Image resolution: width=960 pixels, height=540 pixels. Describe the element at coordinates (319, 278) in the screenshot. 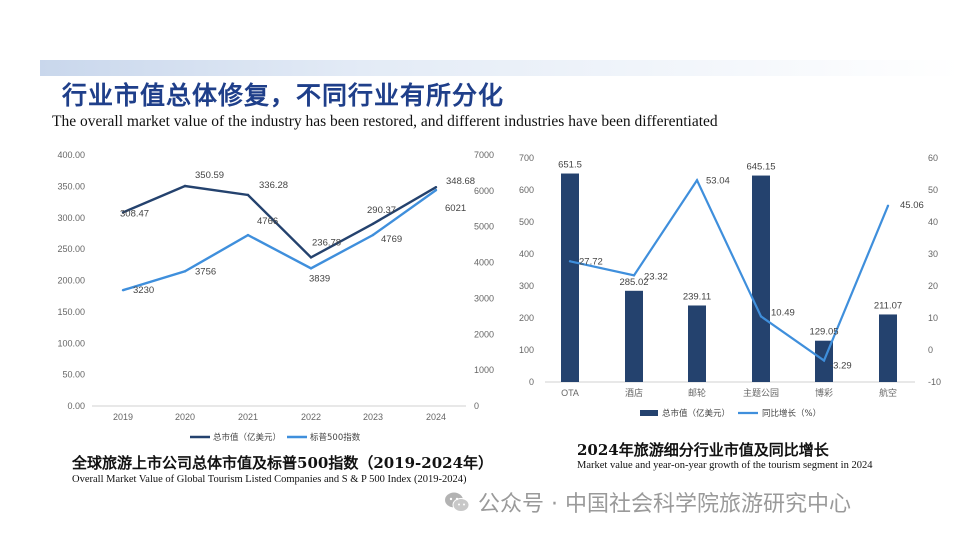

I see `sp500-data-label: 3839` at that location.